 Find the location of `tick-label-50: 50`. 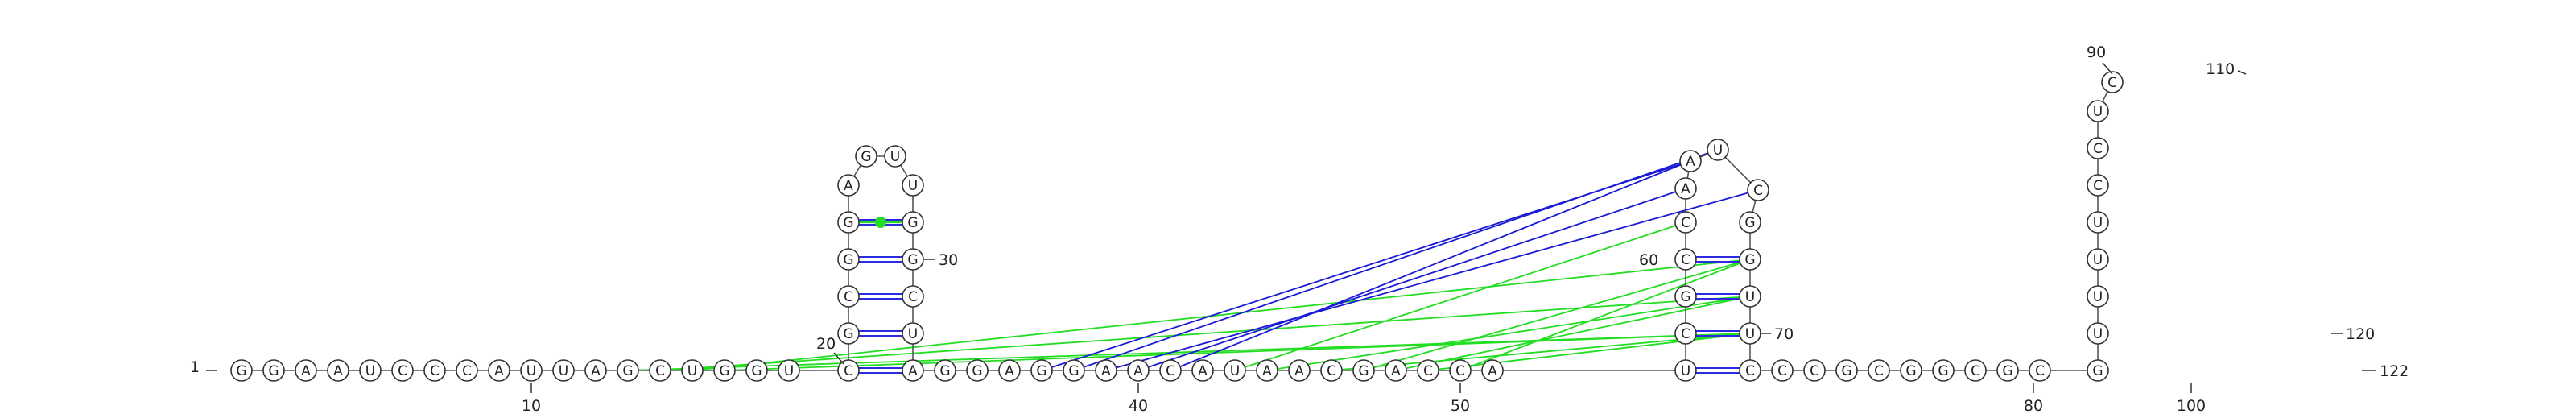

tick-label-50: 50 is located at coordinates (1460, 405).